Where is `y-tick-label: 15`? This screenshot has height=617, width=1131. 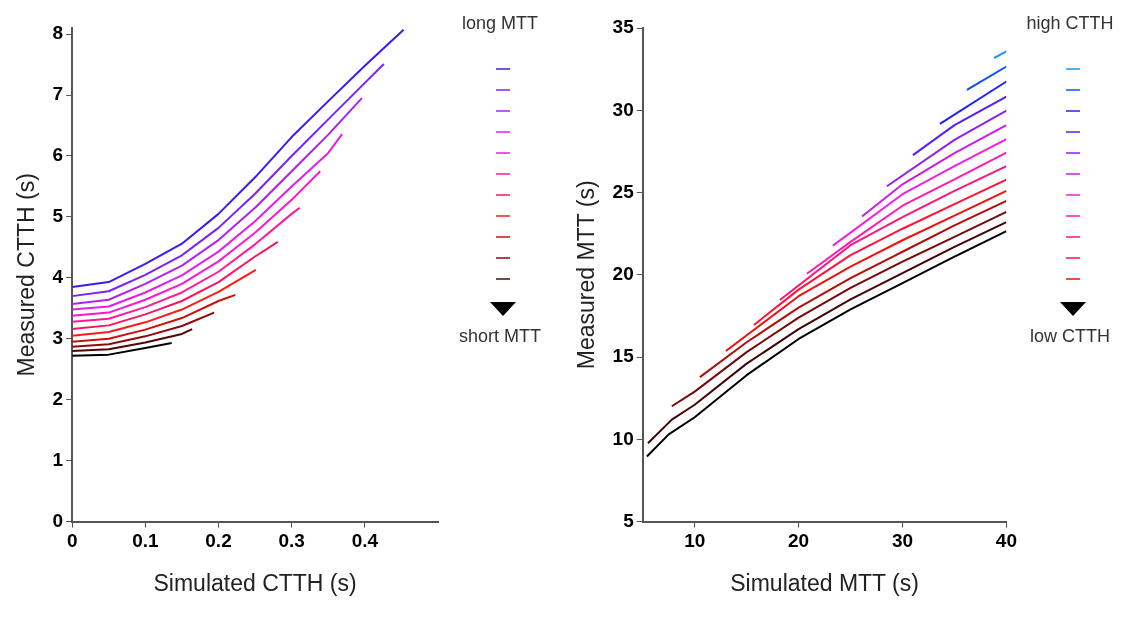
y-tick-label: 15 is located at coordinates (623, 356).